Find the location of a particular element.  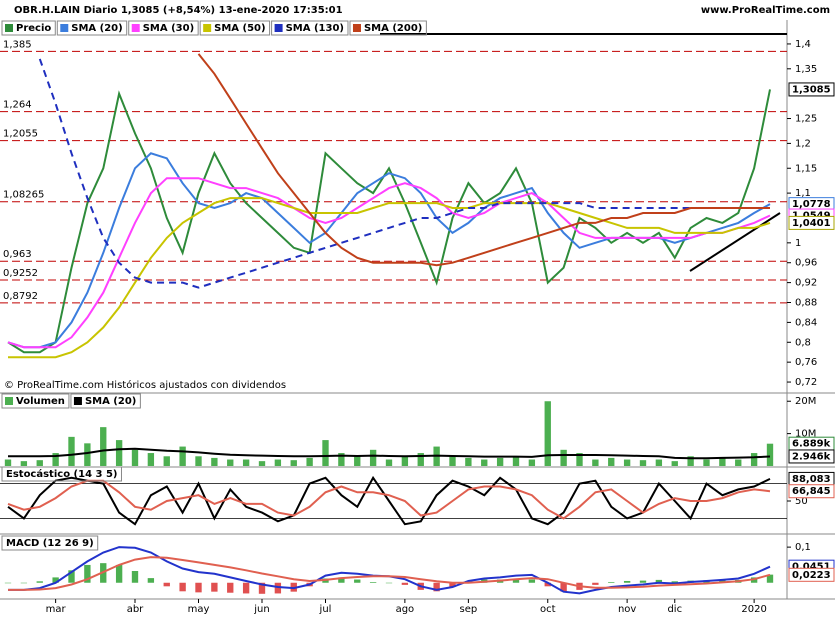

y-tick-label: 1 is located at coordinates (798, 243).